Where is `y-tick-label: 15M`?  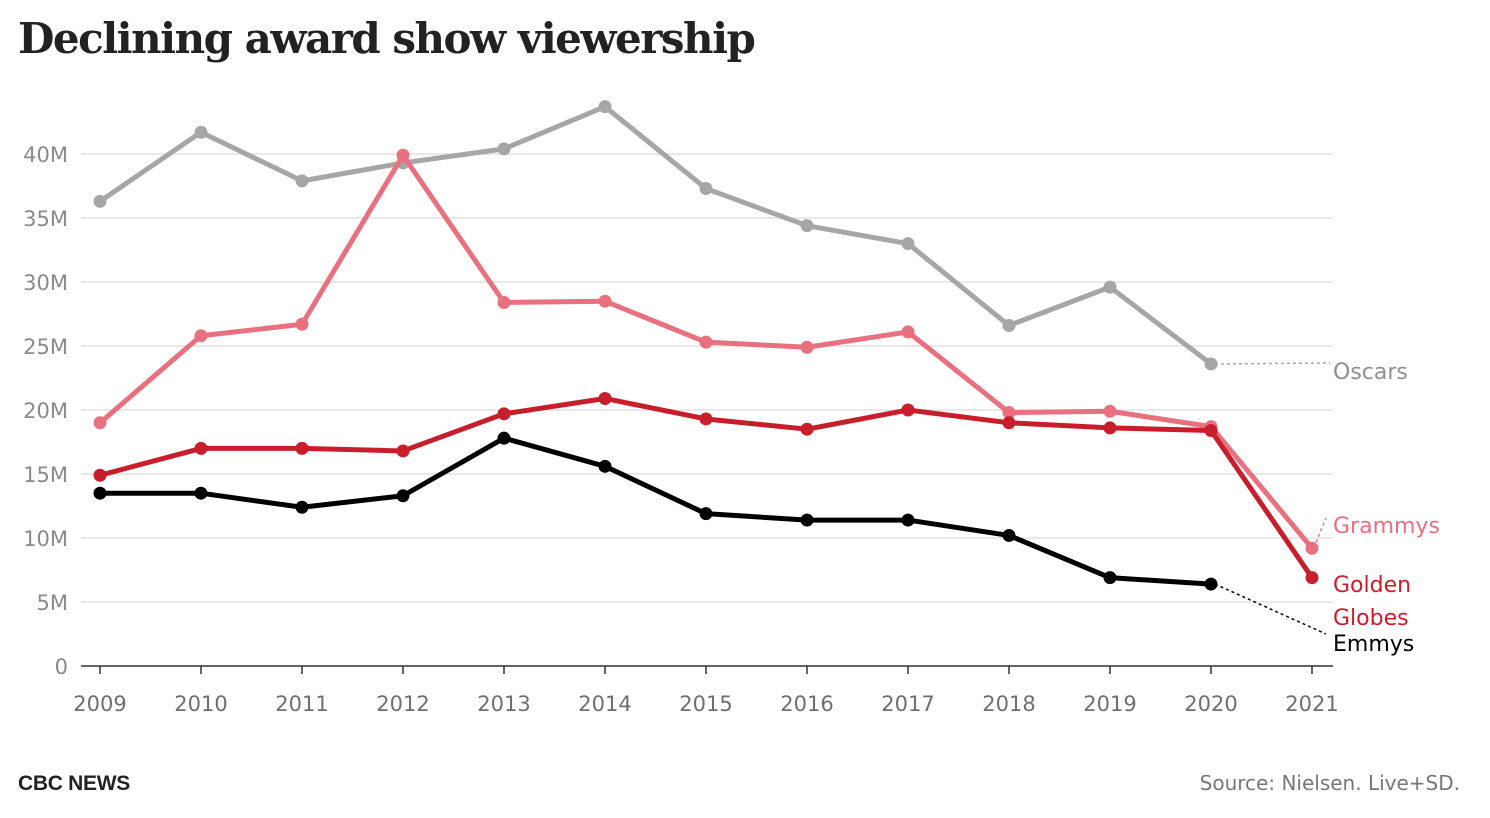 y-tick-label: 15M is located at coordinates (45, 475).